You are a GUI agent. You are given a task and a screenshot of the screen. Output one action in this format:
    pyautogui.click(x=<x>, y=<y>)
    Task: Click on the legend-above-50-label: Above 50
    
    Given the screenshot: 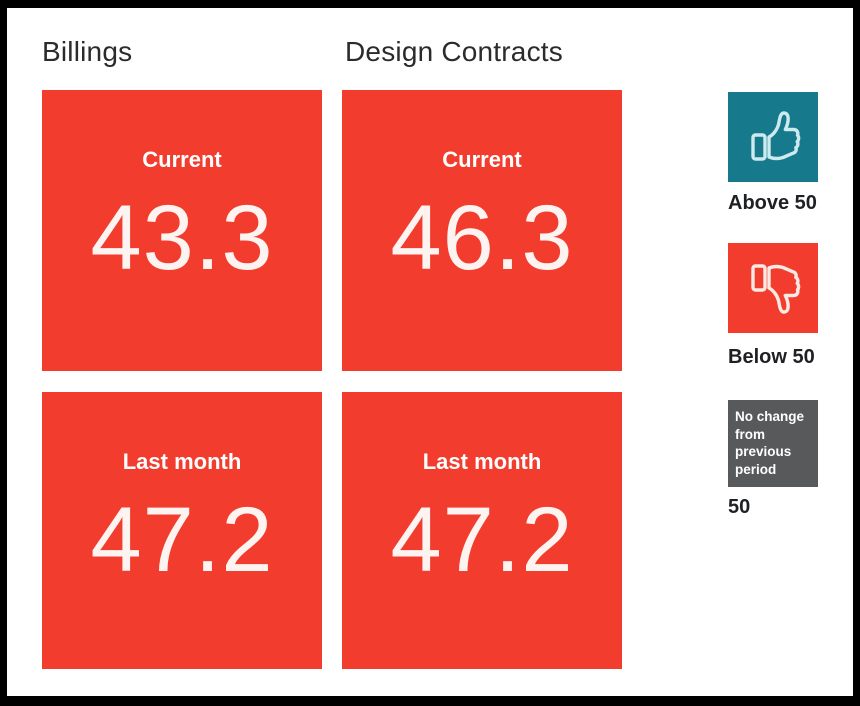 What is the action you would take?
    pyautogui.click(x=772, y=203)
    